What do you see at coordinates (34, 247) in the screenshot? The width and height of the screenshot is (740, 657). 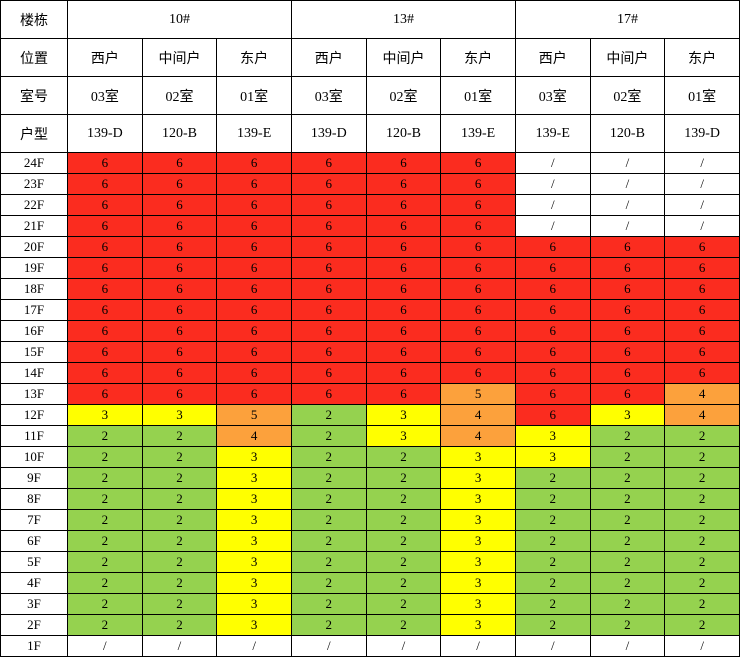 I see `floor-label: 20F` at bounding box center [34, 247].